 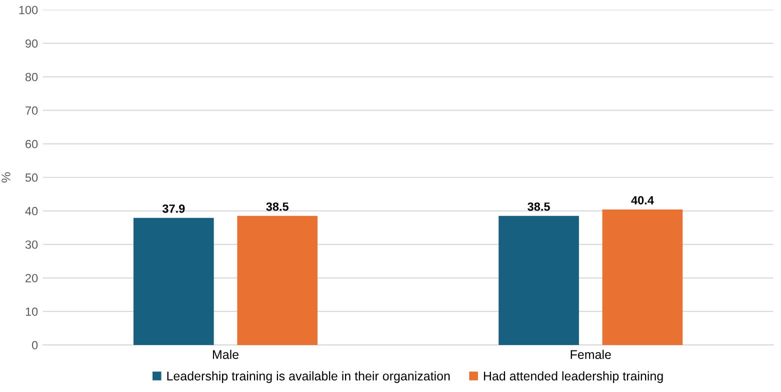 What do you see at coordinates (32, 144) in the screenshot?
I see `y-tick-label: 60` at bounding box center [32, 144].